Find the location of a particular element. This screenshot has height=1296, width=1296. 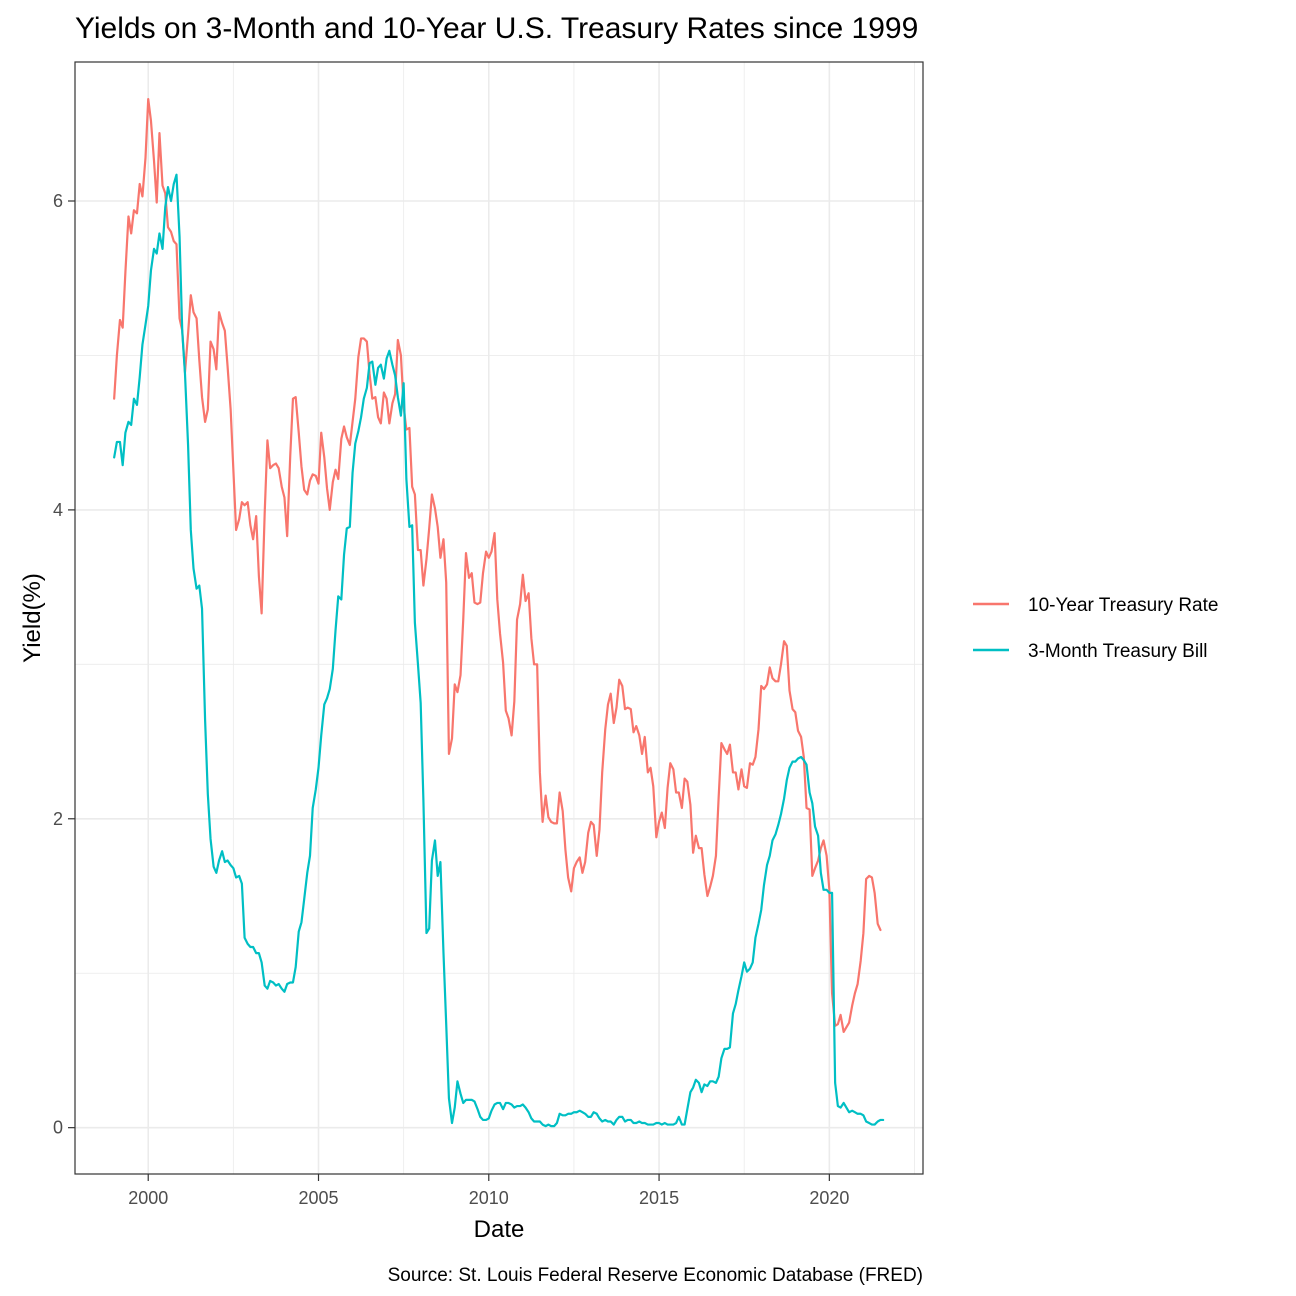

y-tick-label: 4 is located at coordinates (58, 510).